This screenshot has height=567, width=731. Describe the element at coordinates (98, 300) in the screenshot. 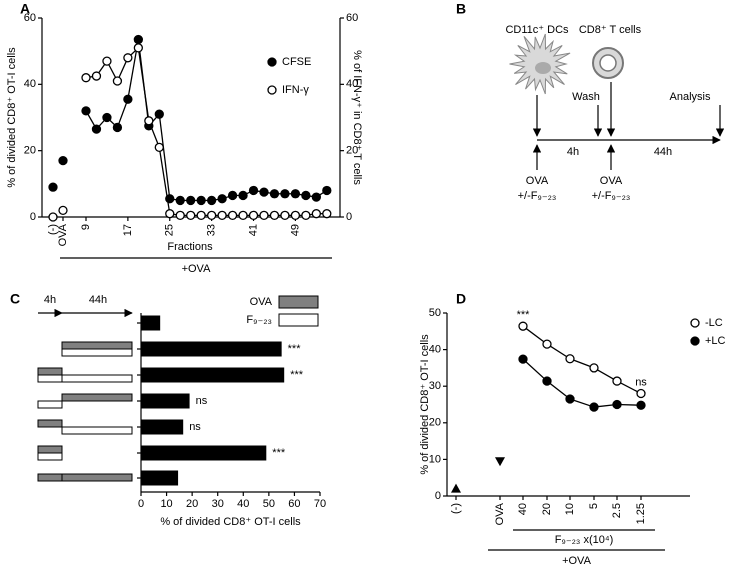

I see `timeline-label: 44h` at that location.